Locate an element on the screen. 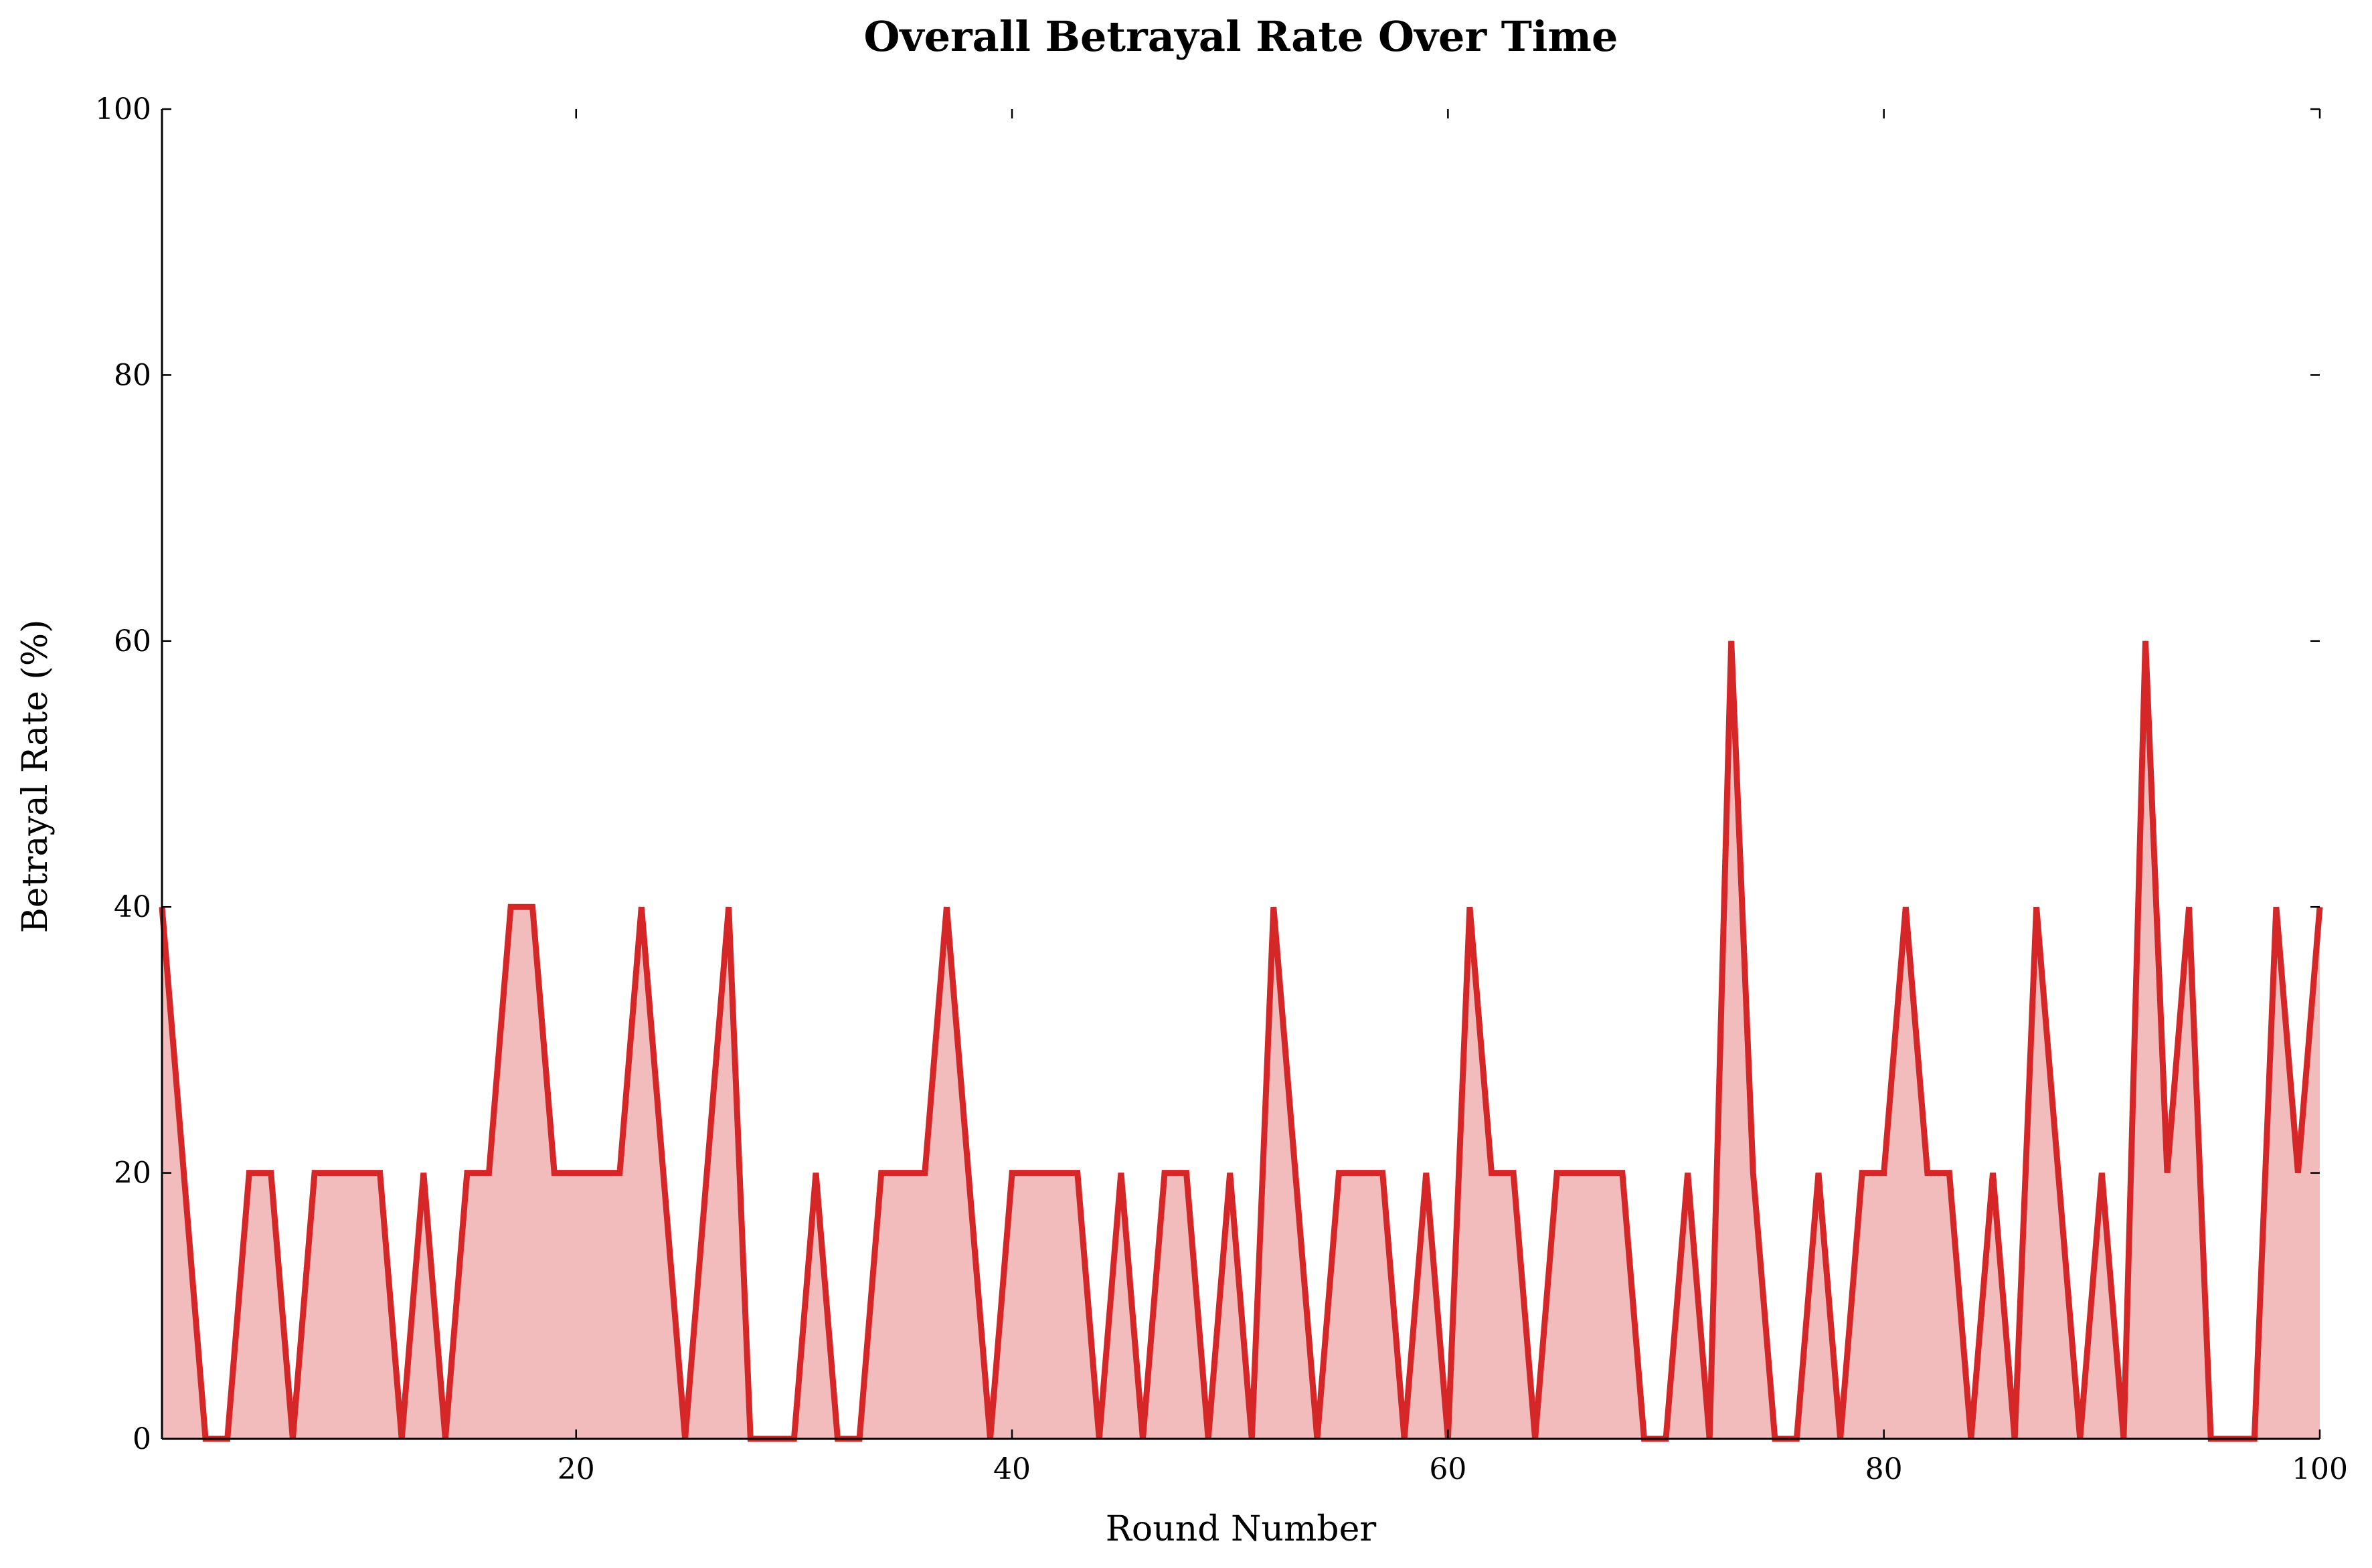  y-axis-label: Betrayal Rate (%) is located at coordinates (35, 777).